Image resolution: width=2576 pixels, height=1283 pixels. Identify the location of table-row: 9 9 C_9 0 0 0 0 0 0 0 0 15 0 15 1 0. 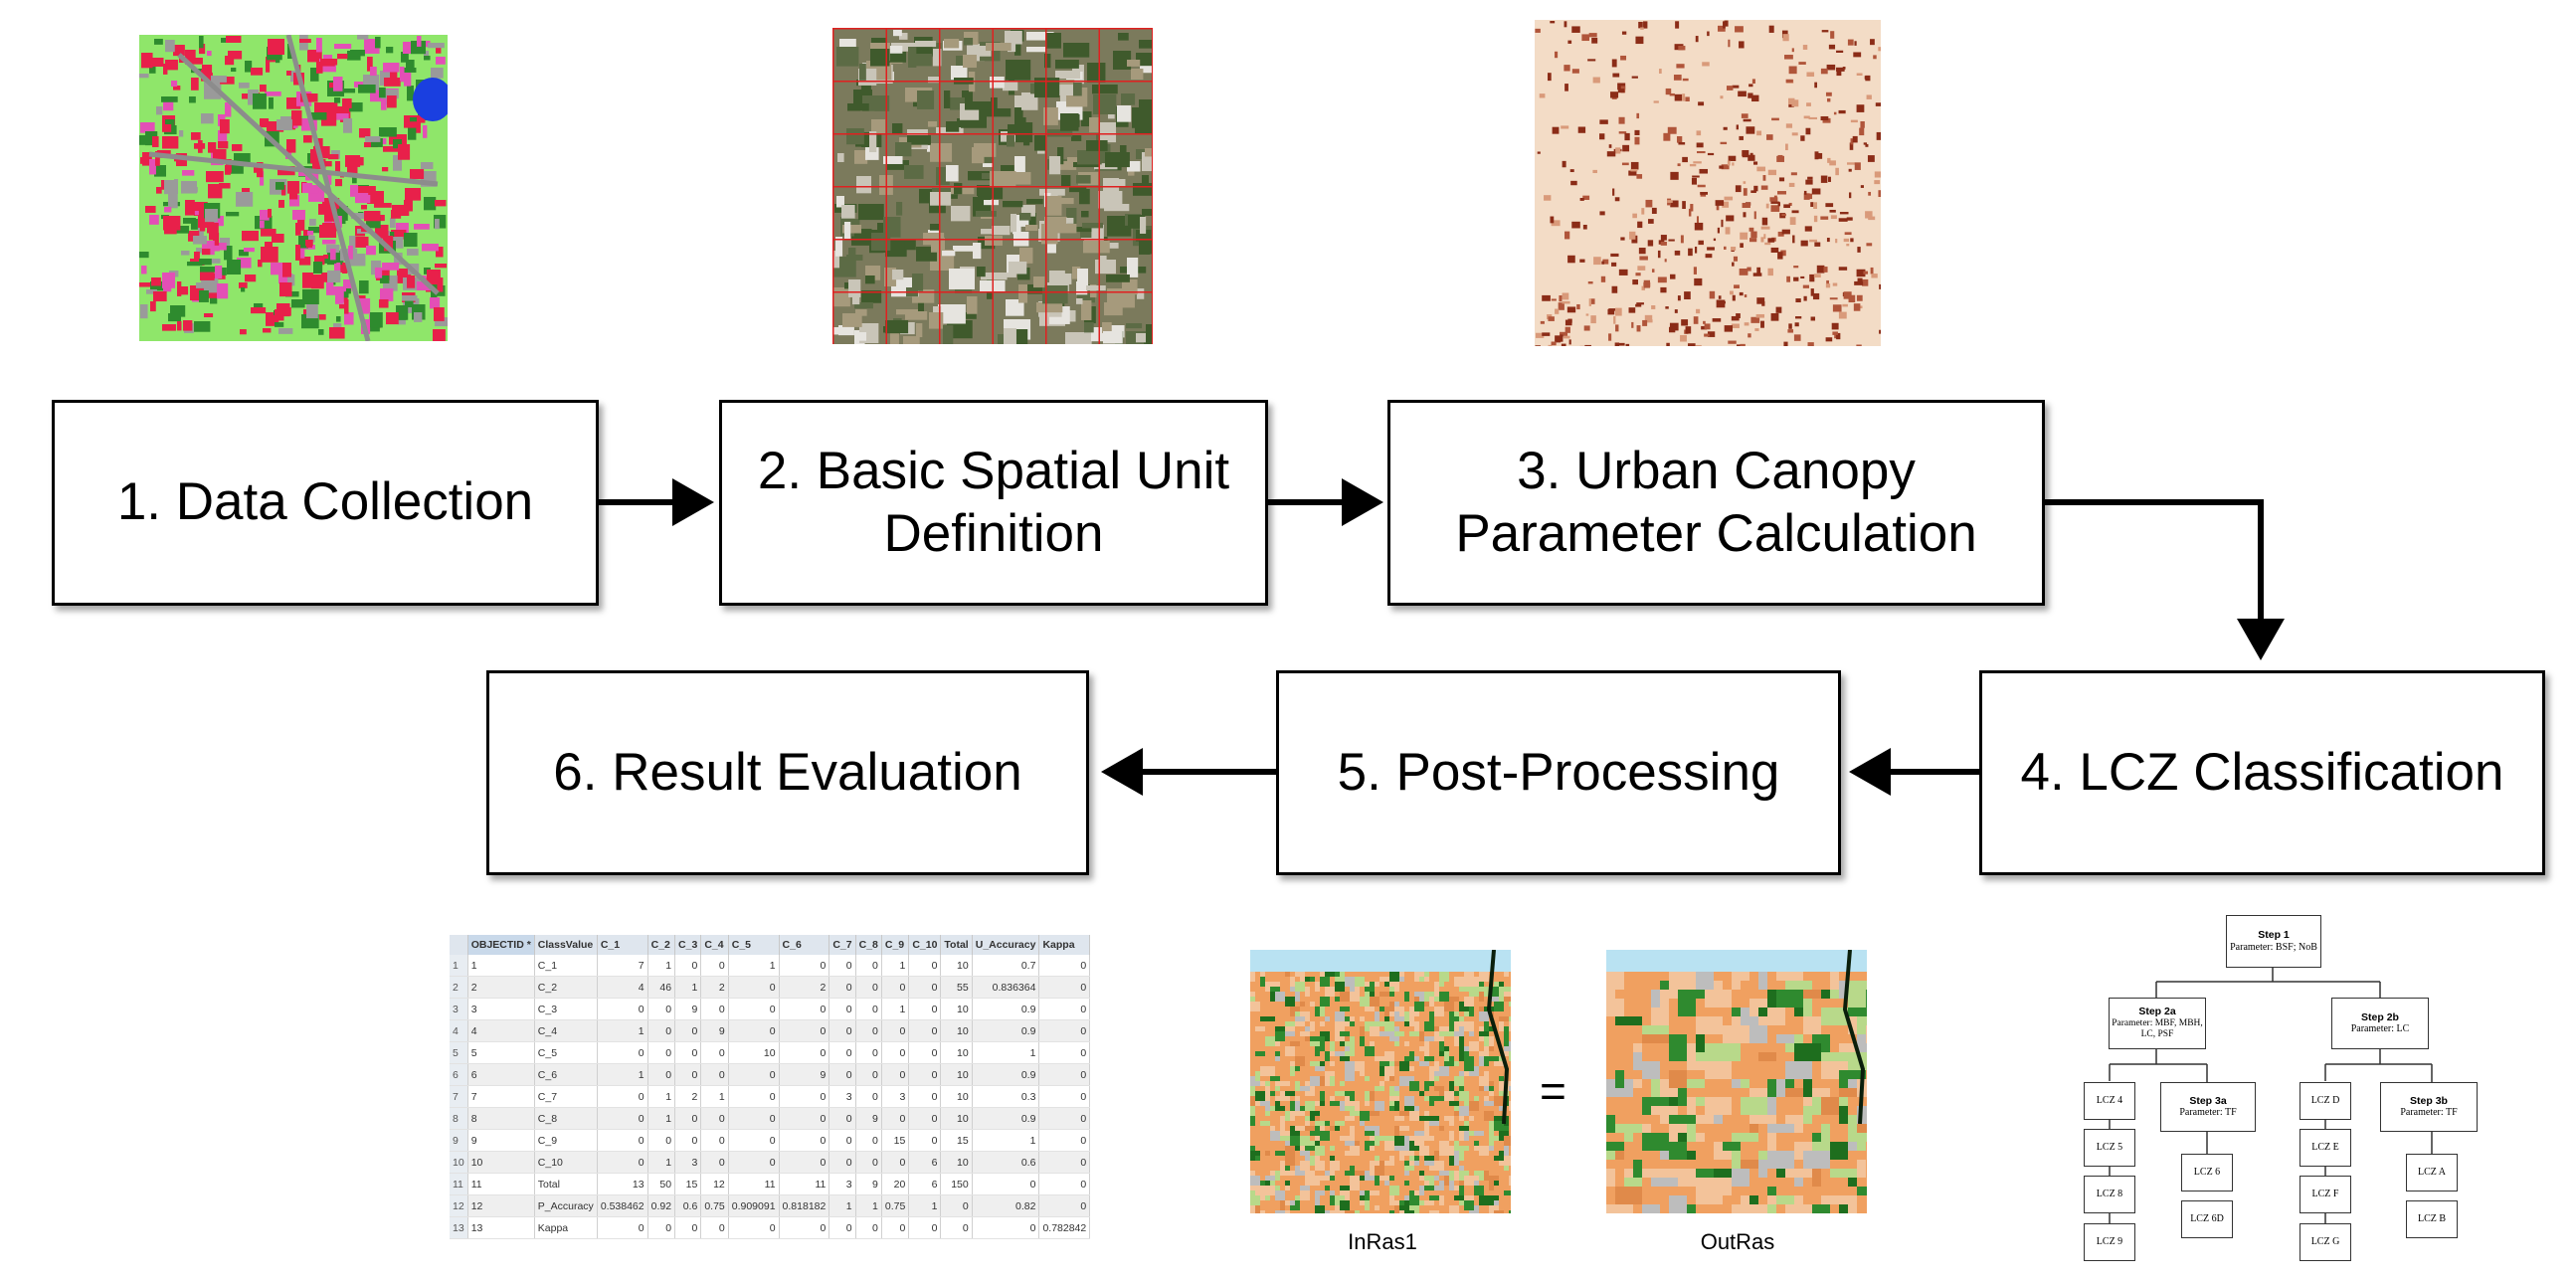
(770, 1140).